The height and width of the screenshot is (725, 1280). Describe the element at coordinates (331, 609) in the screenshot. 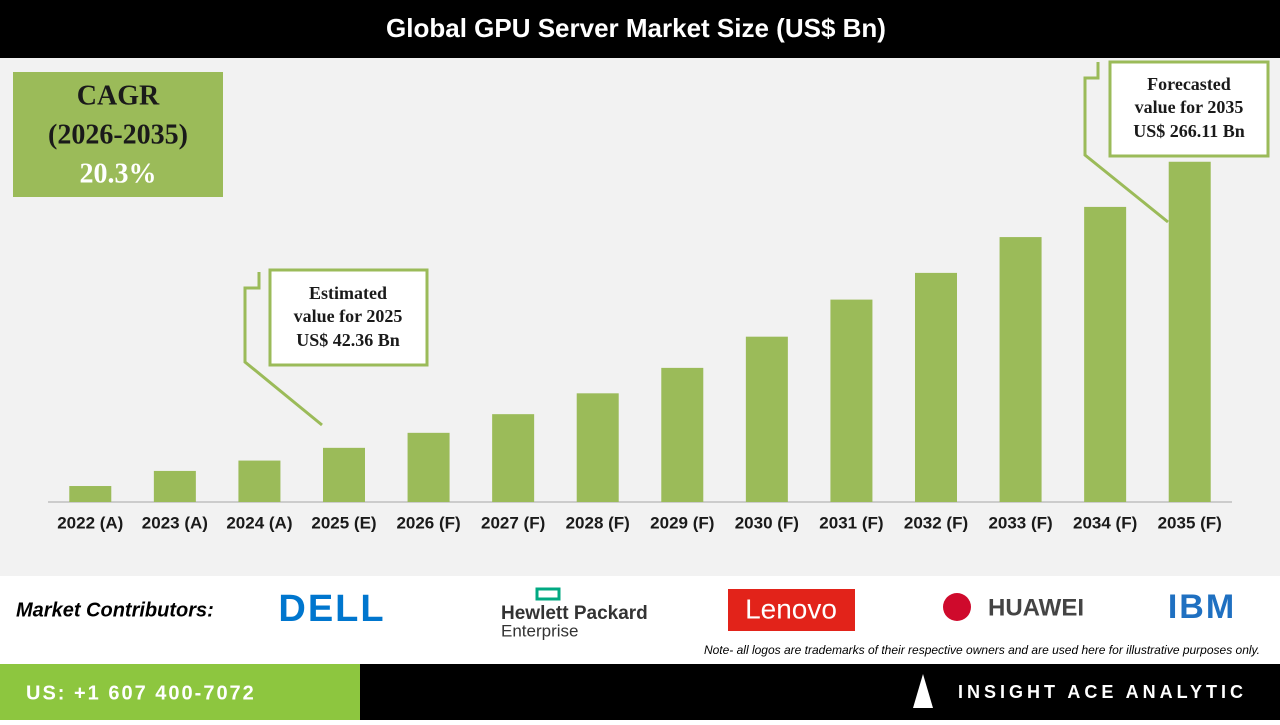

I see `logo: DELL` at that location.